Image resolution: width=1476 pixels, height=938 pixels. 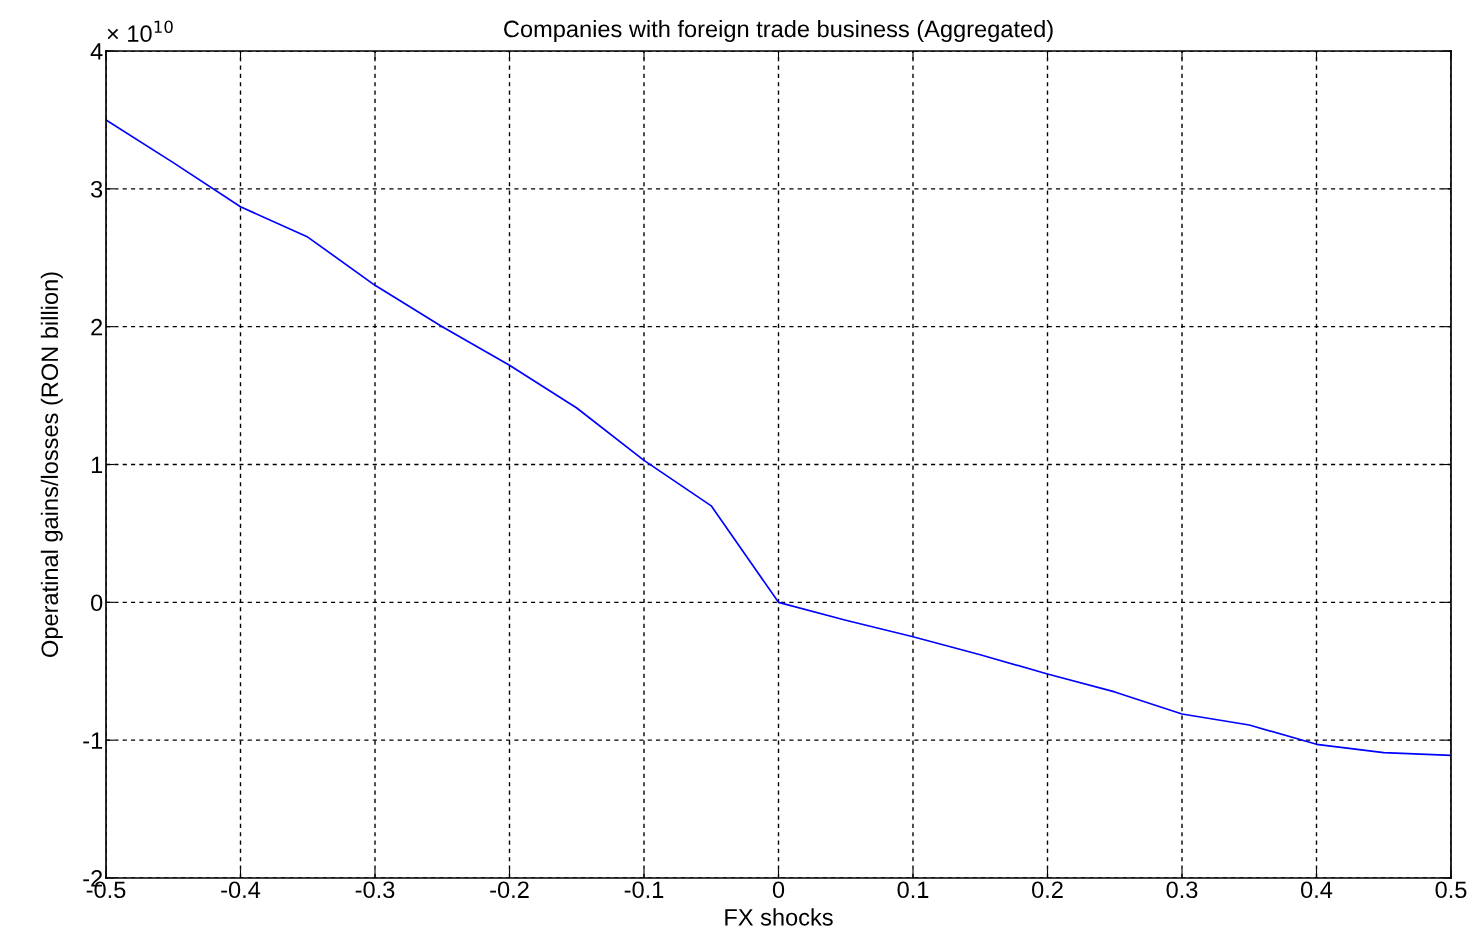 What do you see at coordinates (778, 890) in the screenshot?
I see `x-tick-label: 0` at bounding box center [778, 890].